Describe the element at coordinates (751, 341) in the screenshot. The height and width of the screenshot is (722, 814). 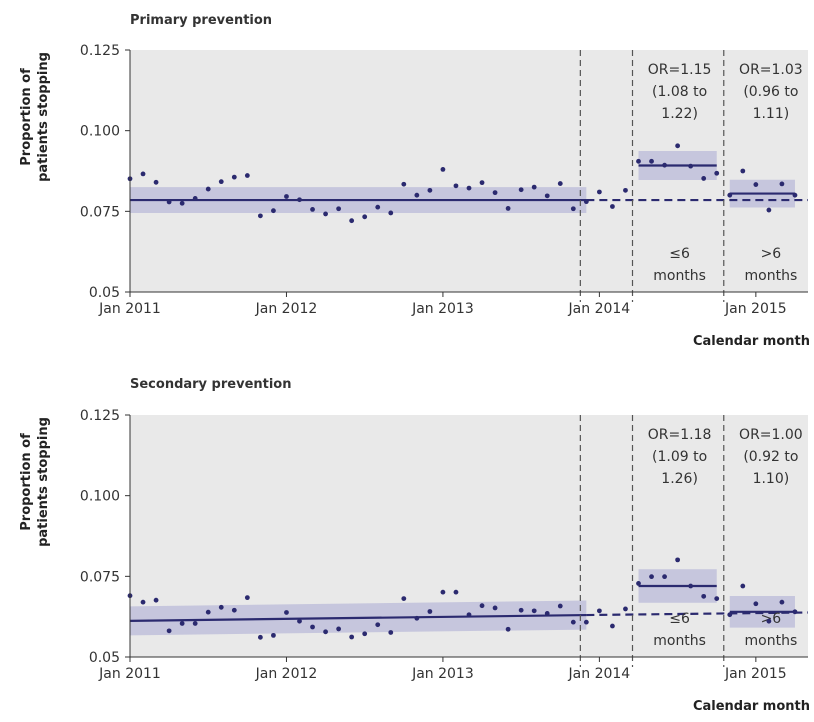
I see `x-axis-label-primary: Calendar month` at that location.